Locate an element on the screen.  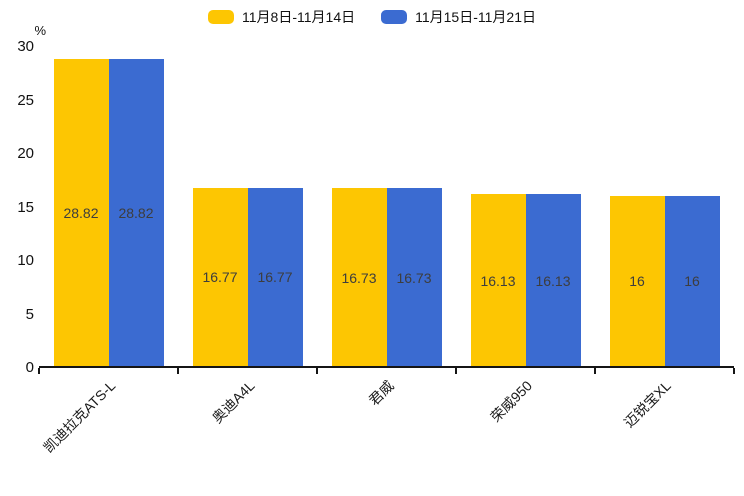
bar-series2-荣威950: 16.13 is located at coordinates (553, 280).